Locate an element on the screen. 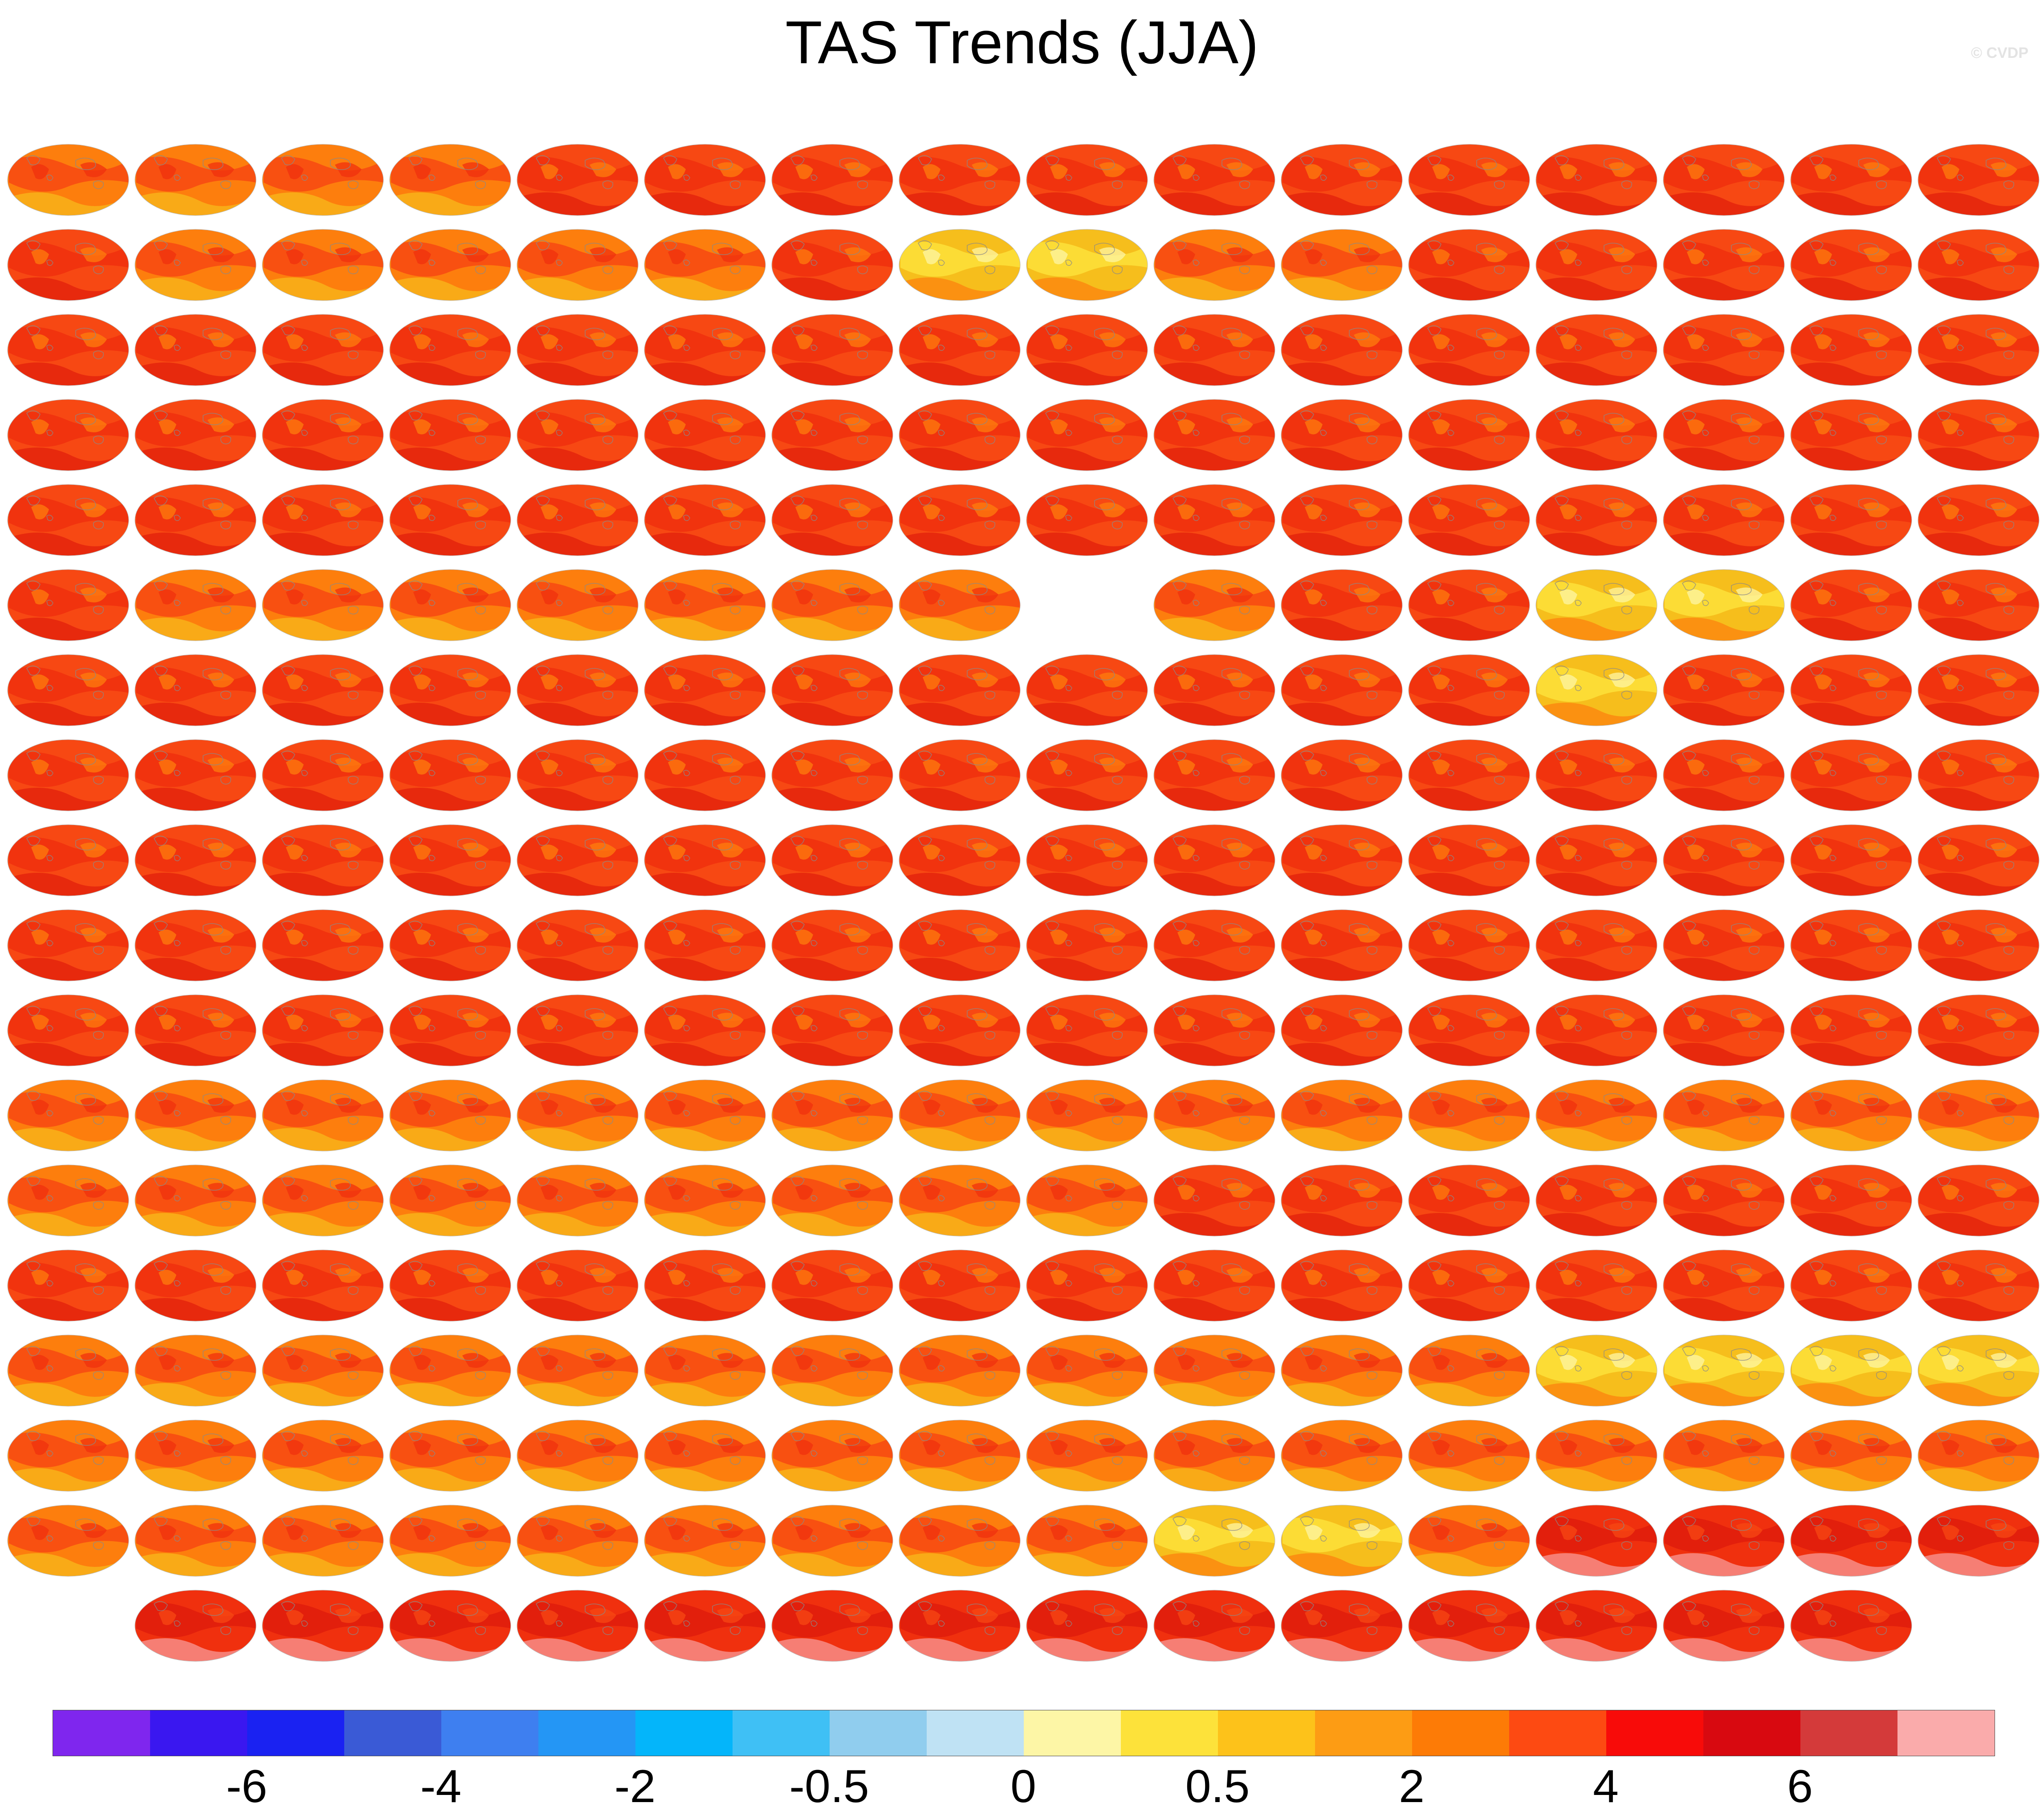  colorbar-tick-label: -0.5 is located at coordinates (829, 1786).